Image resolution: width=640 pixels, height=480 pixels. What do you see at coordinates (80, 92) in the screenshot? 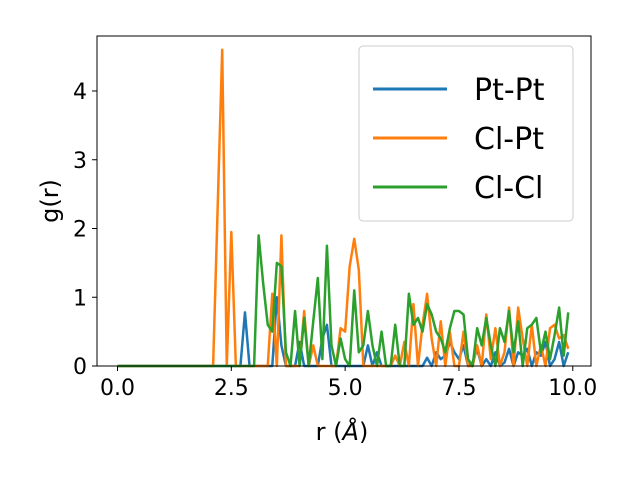
I see `y-tick-label: 4` at bounding box center [80, 92].